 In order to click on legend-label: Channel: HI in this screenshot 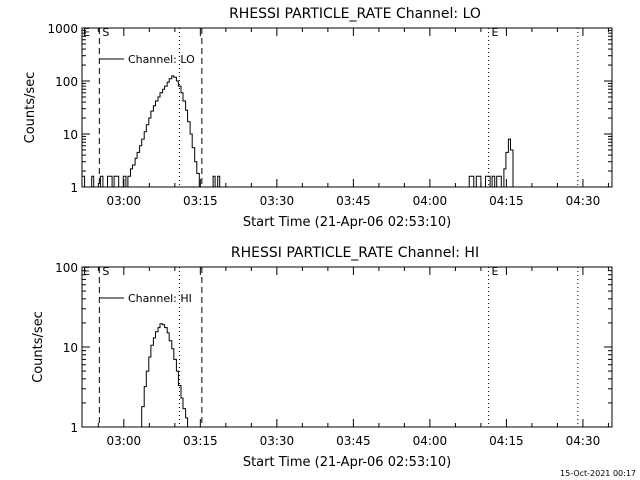, I will do `click(160, 298)`.